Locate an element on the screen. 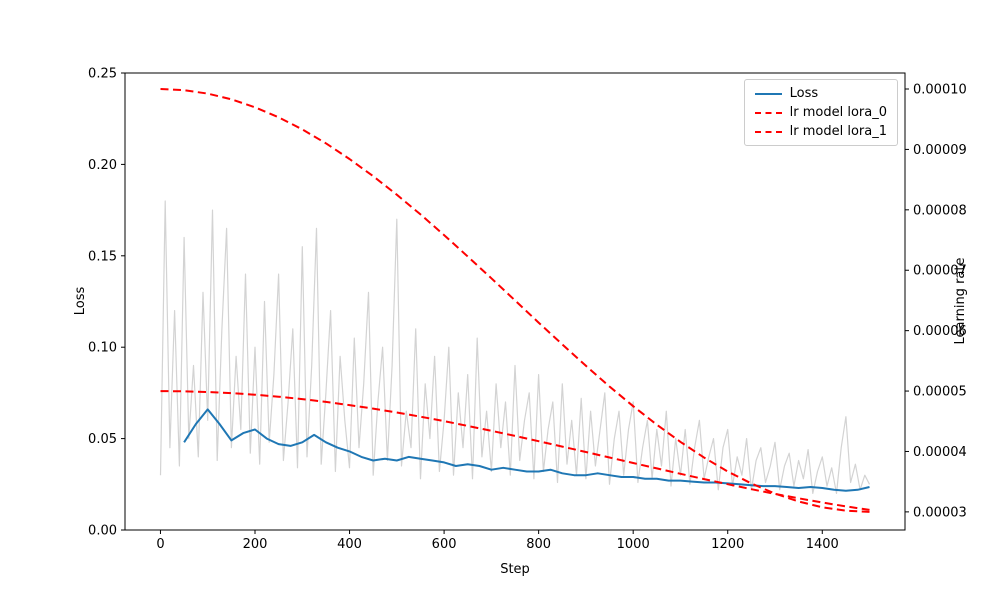 Image resolution: width=1000 pixels, height=604 pixels. legend-item-lr-lora-0: lr model lora_0 is located at coordinates (820, 112).